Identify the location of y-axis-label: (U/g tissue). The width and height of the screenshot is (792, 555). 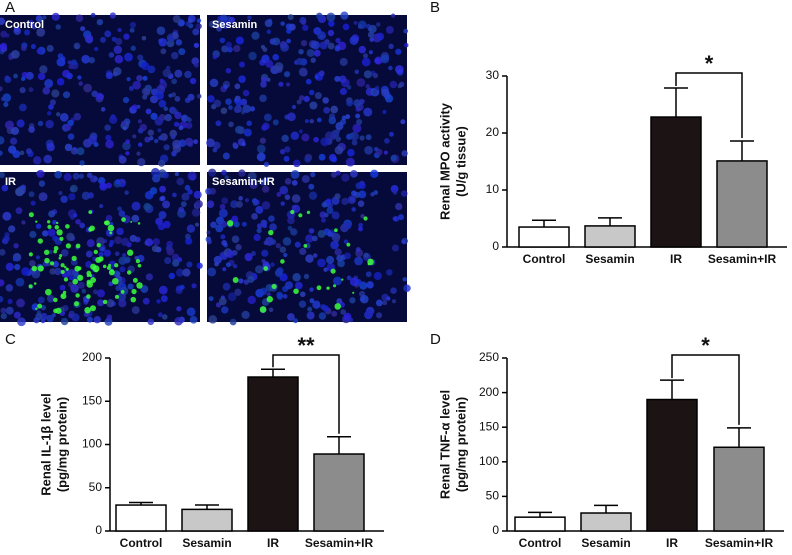
(460, 161).